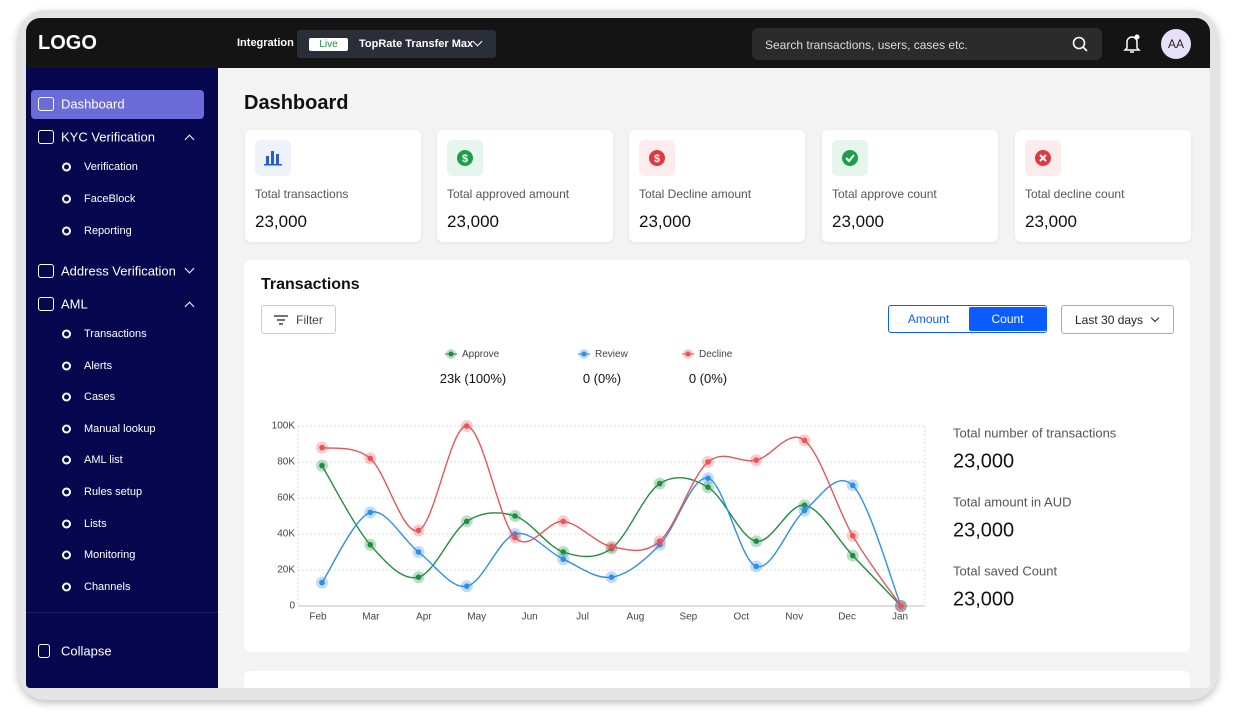  I want to click on legend-summary: 23k (100%), so click(473, 378).